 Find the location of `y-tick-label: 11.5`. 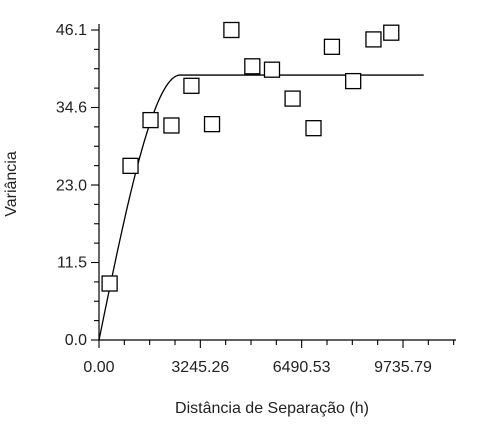

y-tick-label: 11.5 is located at coordinates (72, 263).